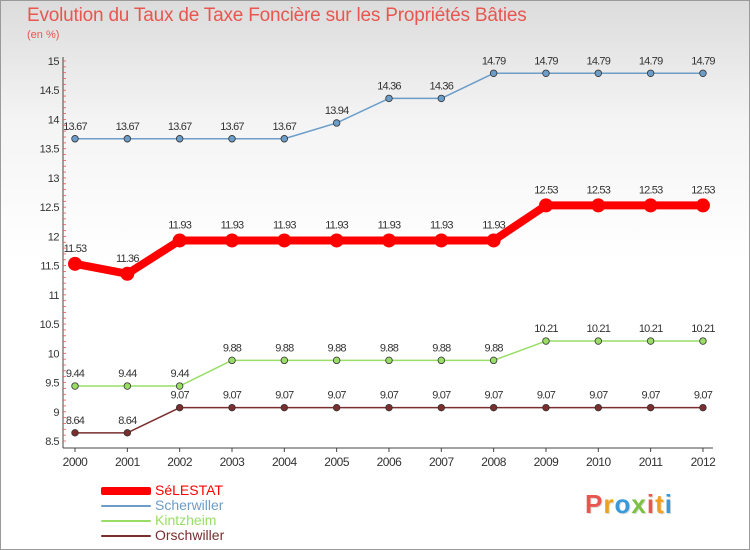 This screenshot has height=550, width=750. Describe the element at coordinates (54, 354) in the screenshot. I see `y-tick-label: 10` at that location.